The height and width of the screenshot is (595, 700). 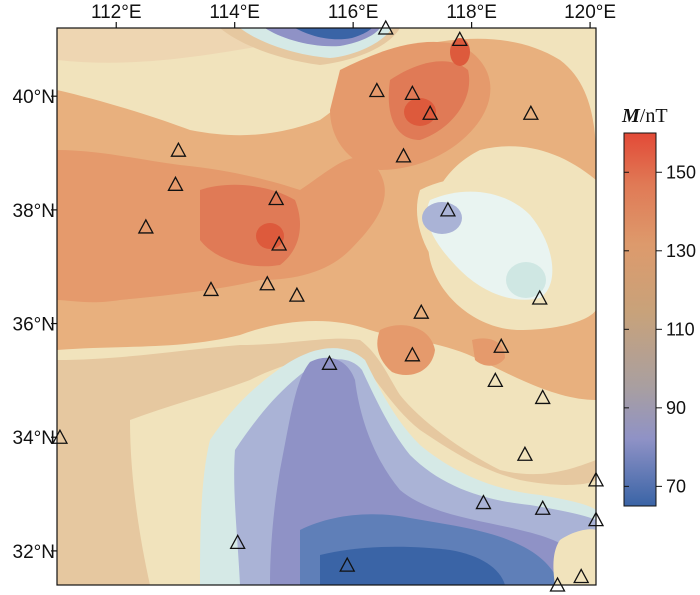 What do you see at coordinates (353, 12) in the screenshot?
I see `x-tick-label: 116°E` at bounding box center [353, 12].